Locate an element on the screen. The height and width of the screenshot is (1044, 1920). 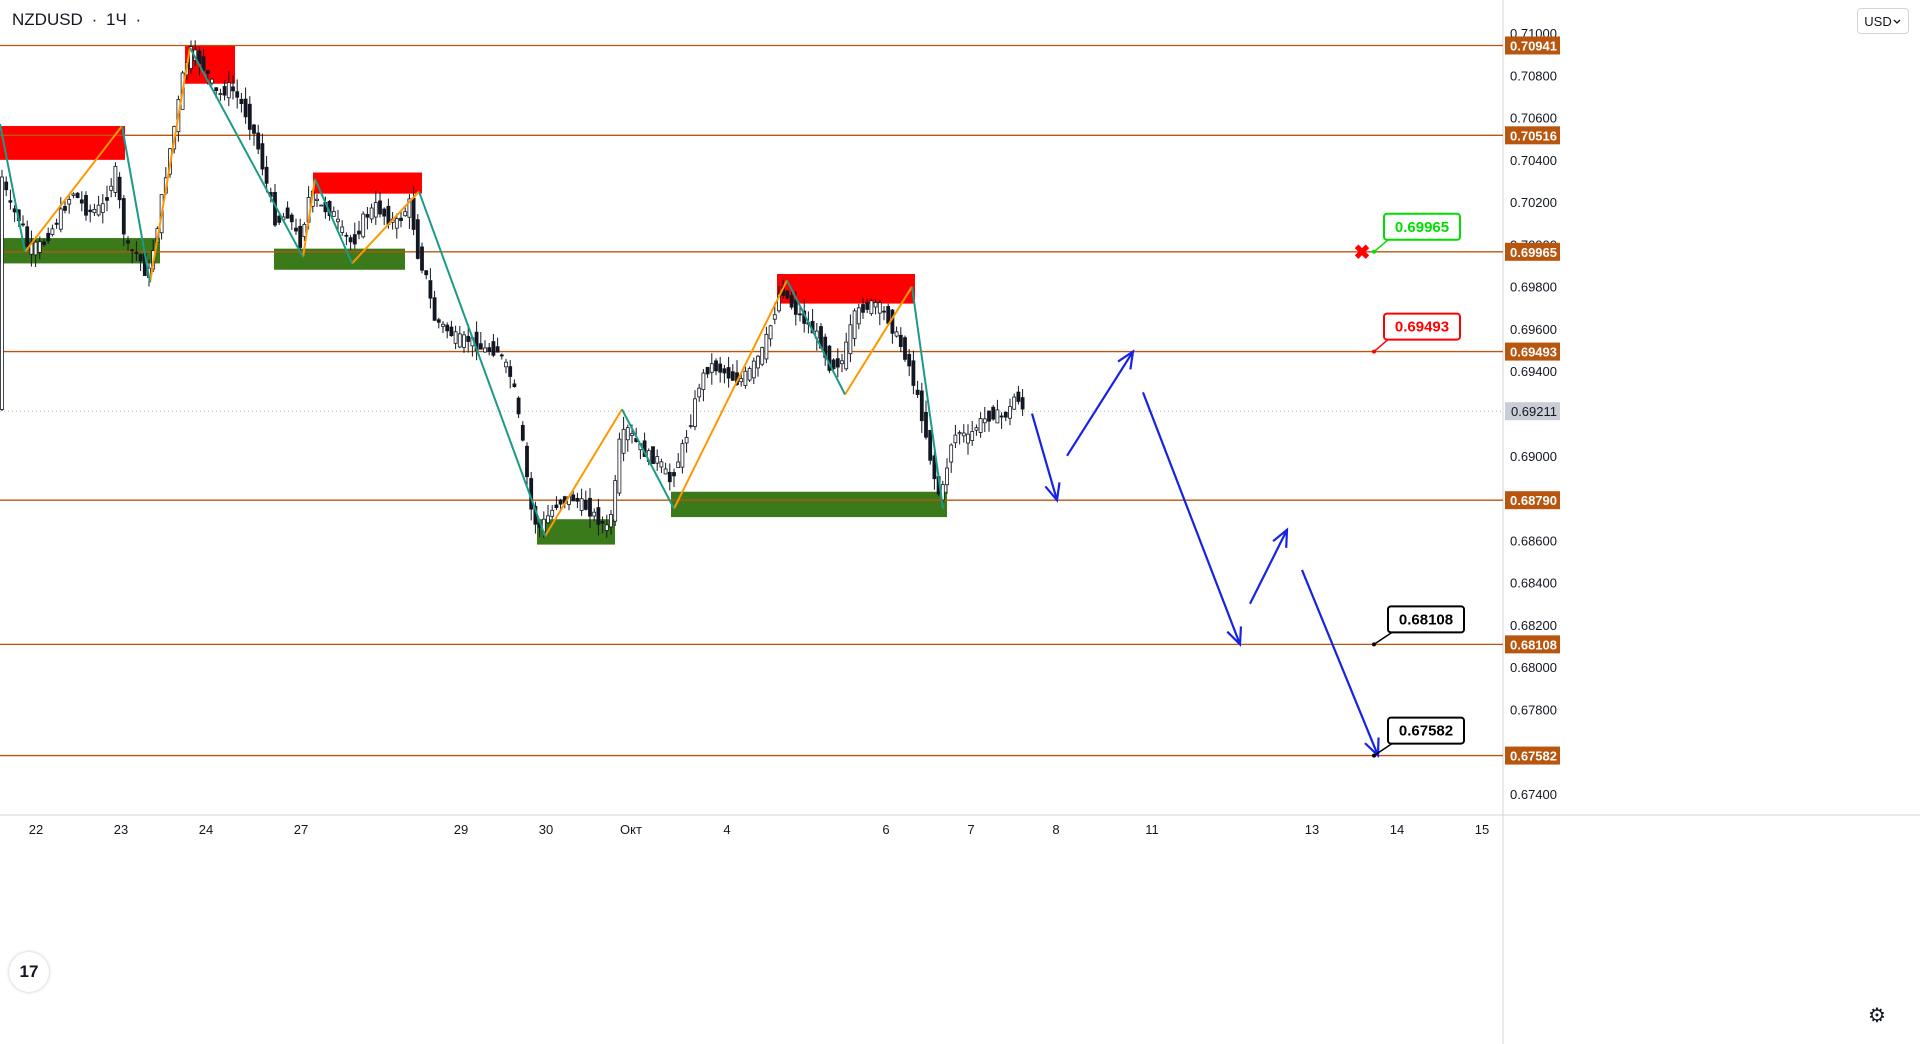
currency-select: USD is located at coordinates (1883, 21).